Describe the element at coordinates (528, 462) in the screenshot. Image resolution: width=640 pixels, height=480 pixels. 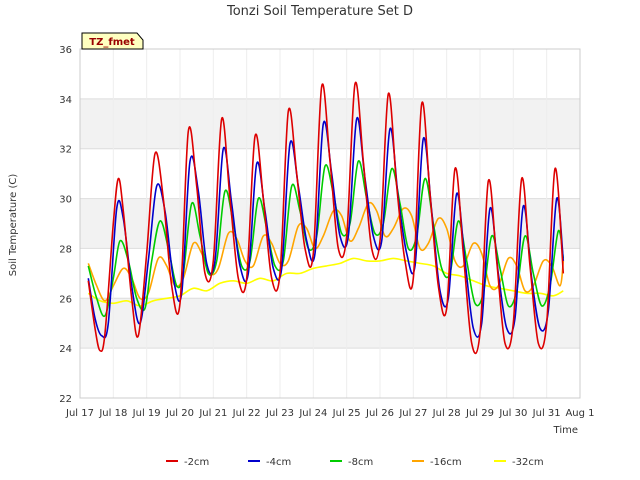
I see `legend-label: -32cm` at that location.